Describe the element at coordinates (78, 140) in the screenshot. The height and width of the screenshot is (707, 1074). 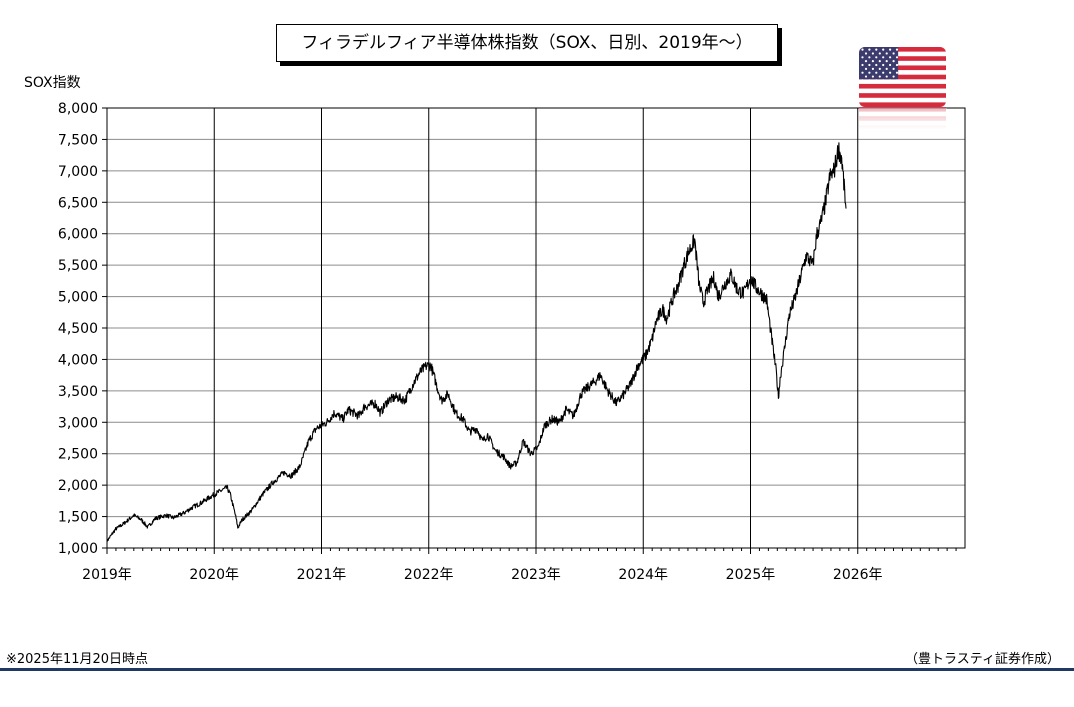
I see `y-tick-label: 7,500` at that location.